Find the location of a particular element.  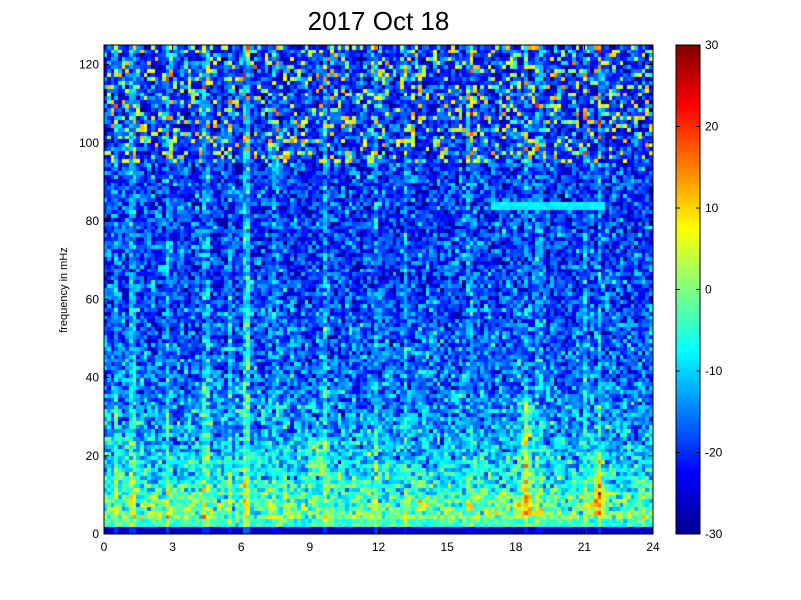

colorbar-tick-label: -30 is located at coordinates (714, 534).